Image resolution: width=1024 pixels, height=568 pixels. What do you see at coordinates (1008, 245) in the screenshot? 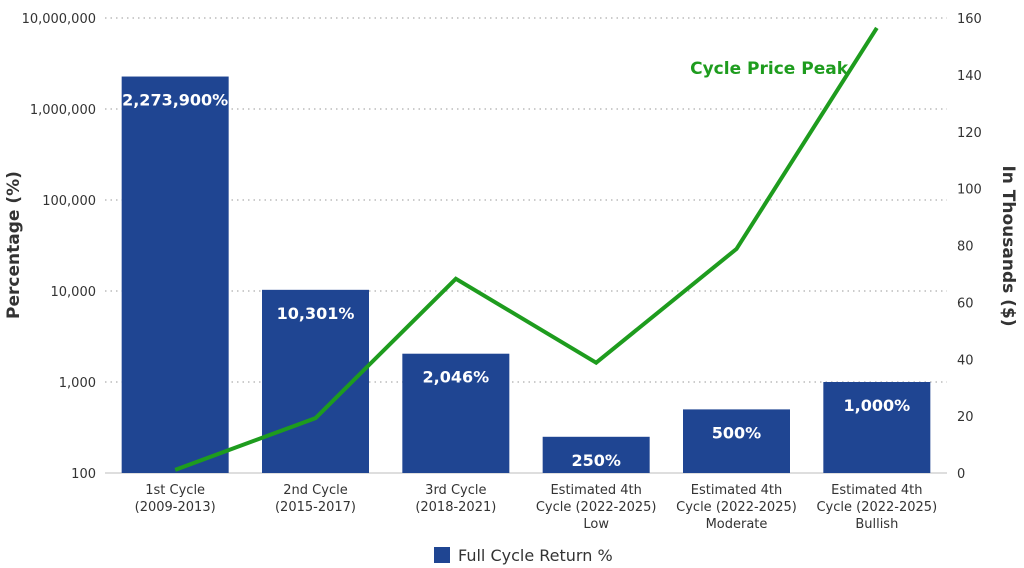
I see `y2-axis-title: In Thousands ($)` at bounding box center [1008, 245].